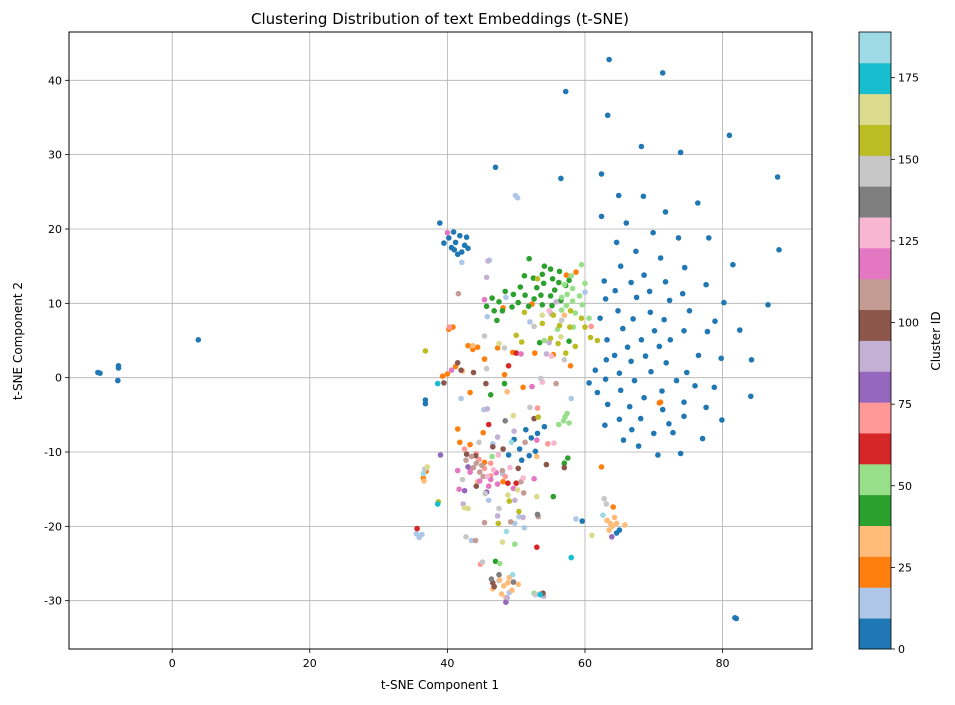 Image resolution: width=955 pixels, height=705 pixels. What do you see at coordinates (58, 378) in the screenshot?
I see `y-tick-label: 0` at bounding box center [58, 378].